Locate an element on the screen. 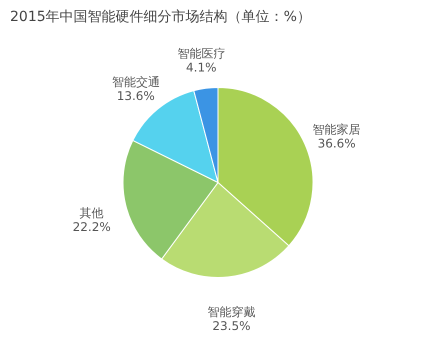  slice-label: 智能交通 is located at coordinates (136, 81).